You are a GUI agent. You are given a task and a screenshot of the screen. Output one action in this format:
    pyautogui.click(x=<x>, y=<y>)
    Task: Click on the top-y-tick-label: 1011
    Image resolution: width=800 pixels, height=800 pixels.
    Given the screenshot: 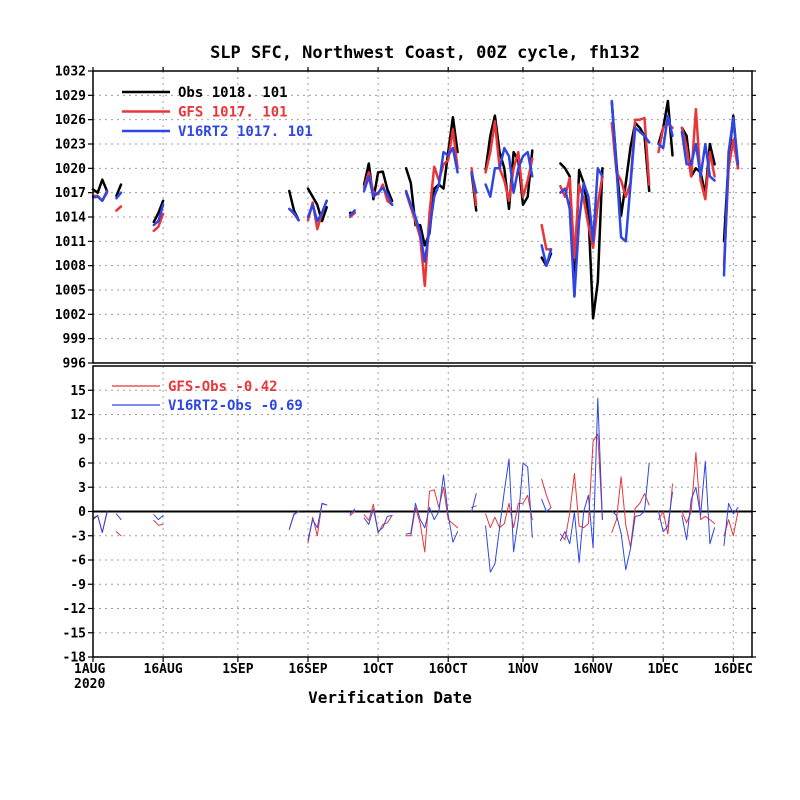 What is the action you would take?
    pyautogui.click(x=70, y=242)
    